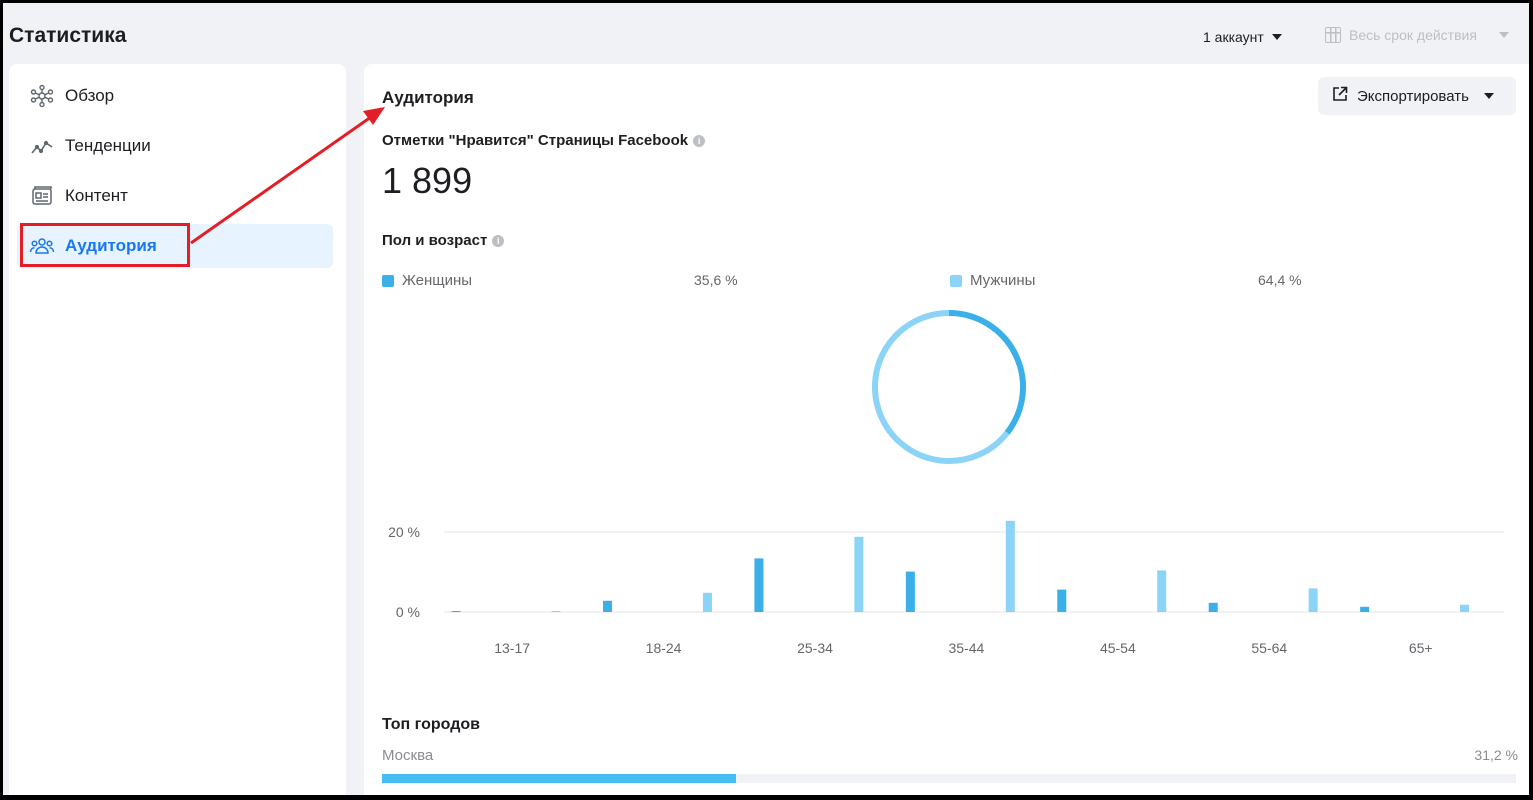 The image size is (1533, 800). What do you see at coordinates (535, 140) in the screenshot?
I see `page-likes-label-text: Отметки "Нравится" Страницы Facebook` at bounding box center [535, 140].